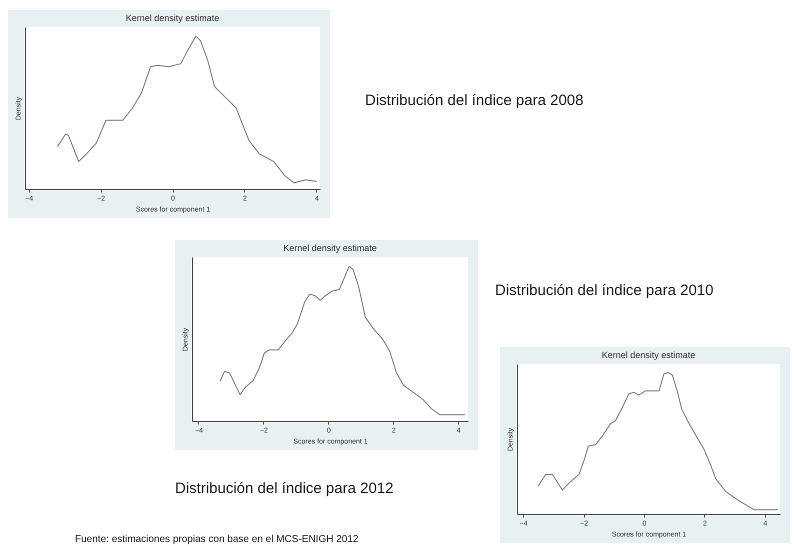 The image size is (795, 546). I want to click on text: Distribución del índice para 2012, so click(284, 488).